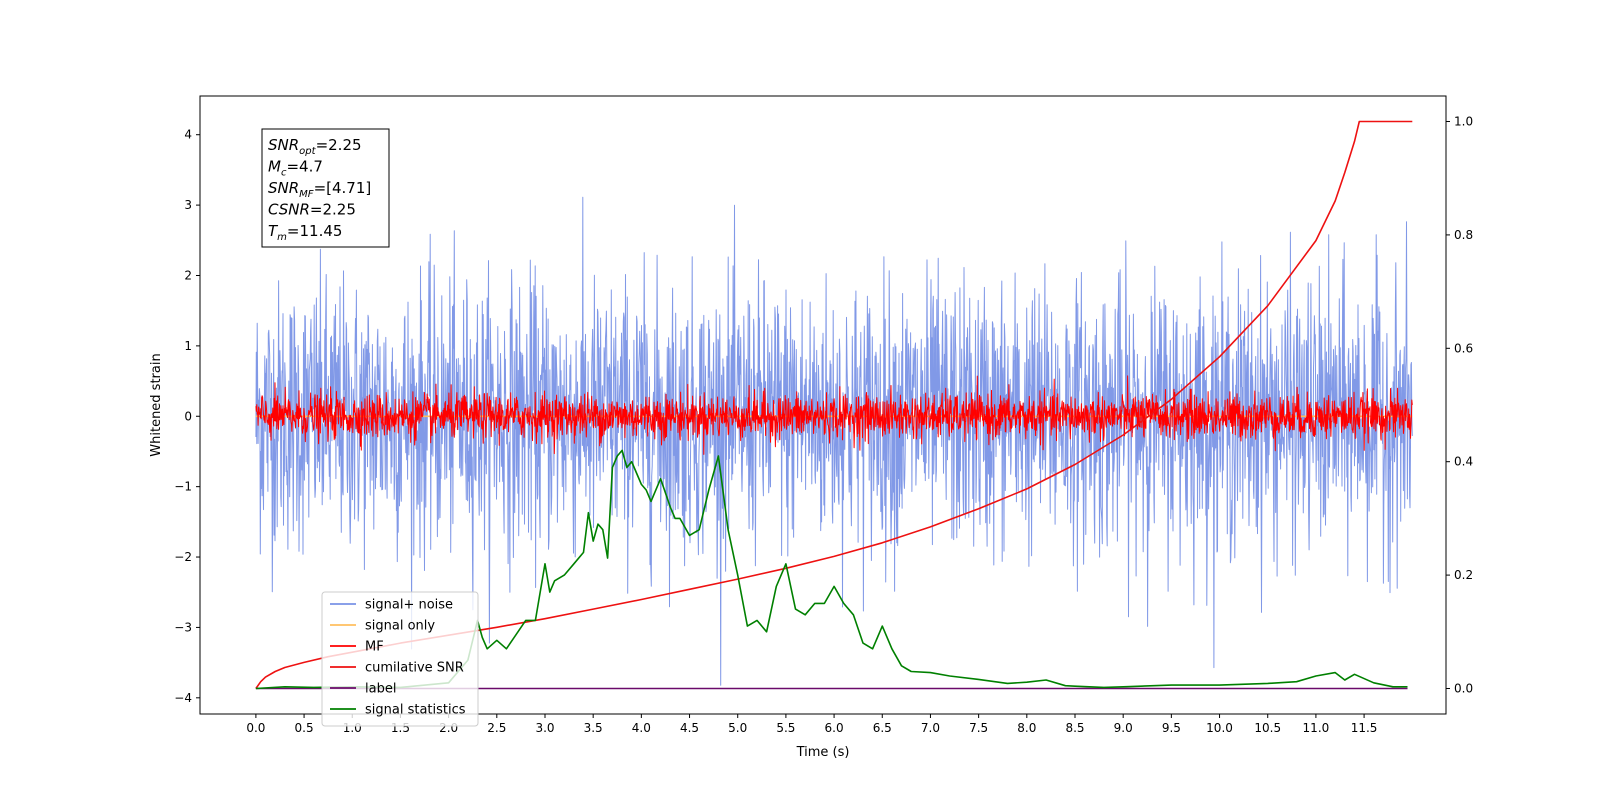 The image size is (1600, 800). What do you see at coordinates (400, 626) in the screenshot?
I see `legend-label-signal-only: signal only` at bounding box center [400, 626].